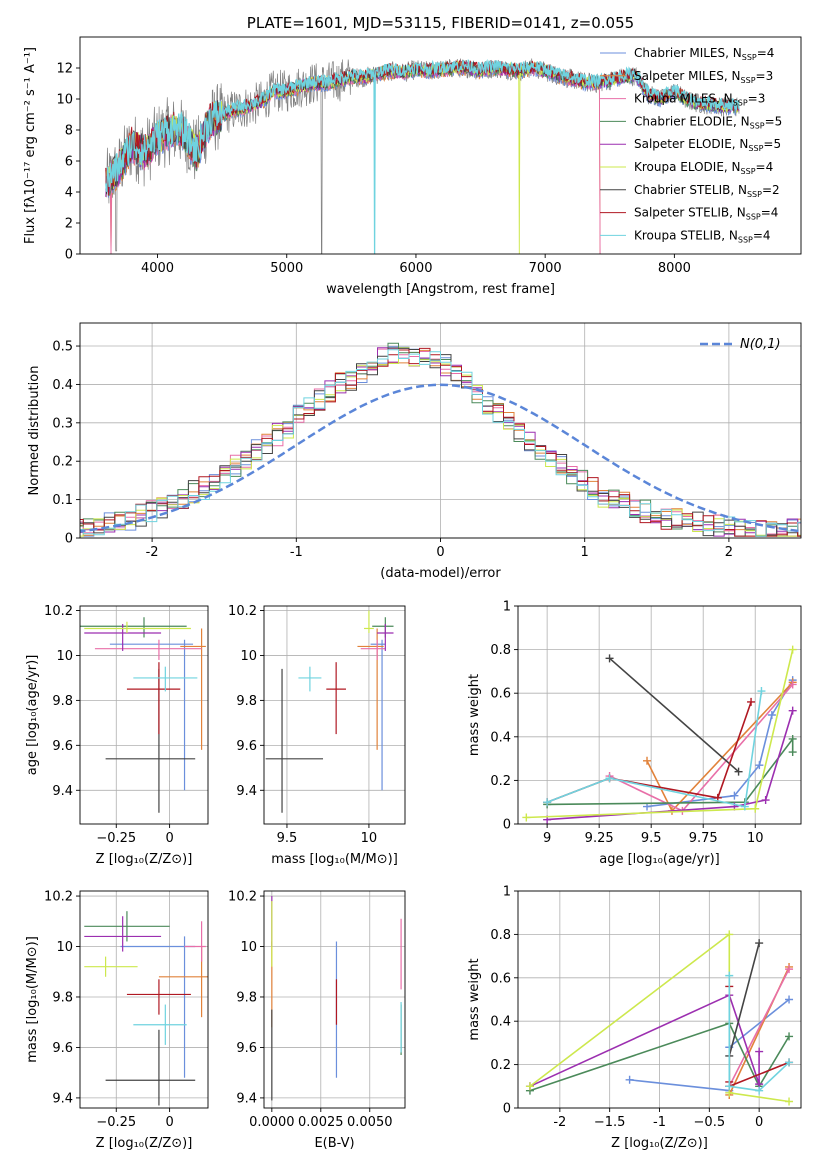  I want to click on y-axis-label: mass [log₁₀(M/M⊙)], so click(32, 999).